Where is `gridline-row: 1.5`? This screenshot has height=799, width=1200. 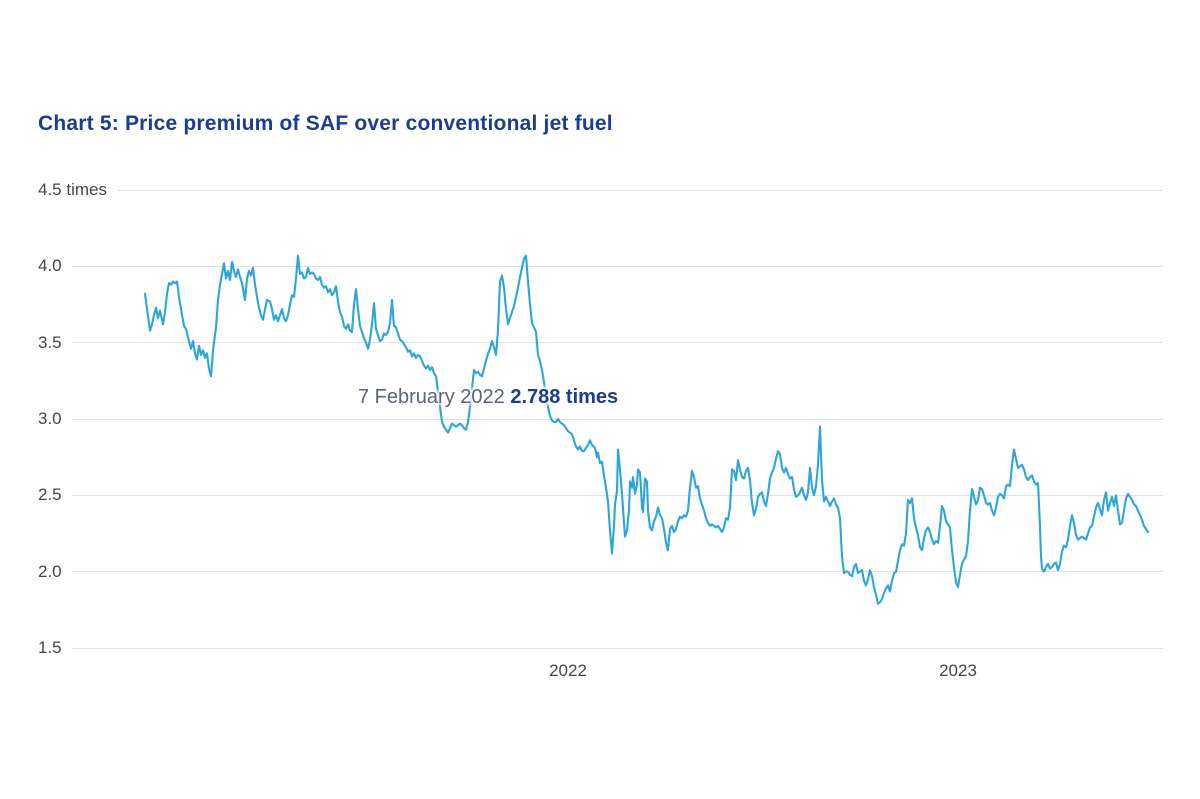
gridline-row: 1.5 is located at coordinates (600, 648).